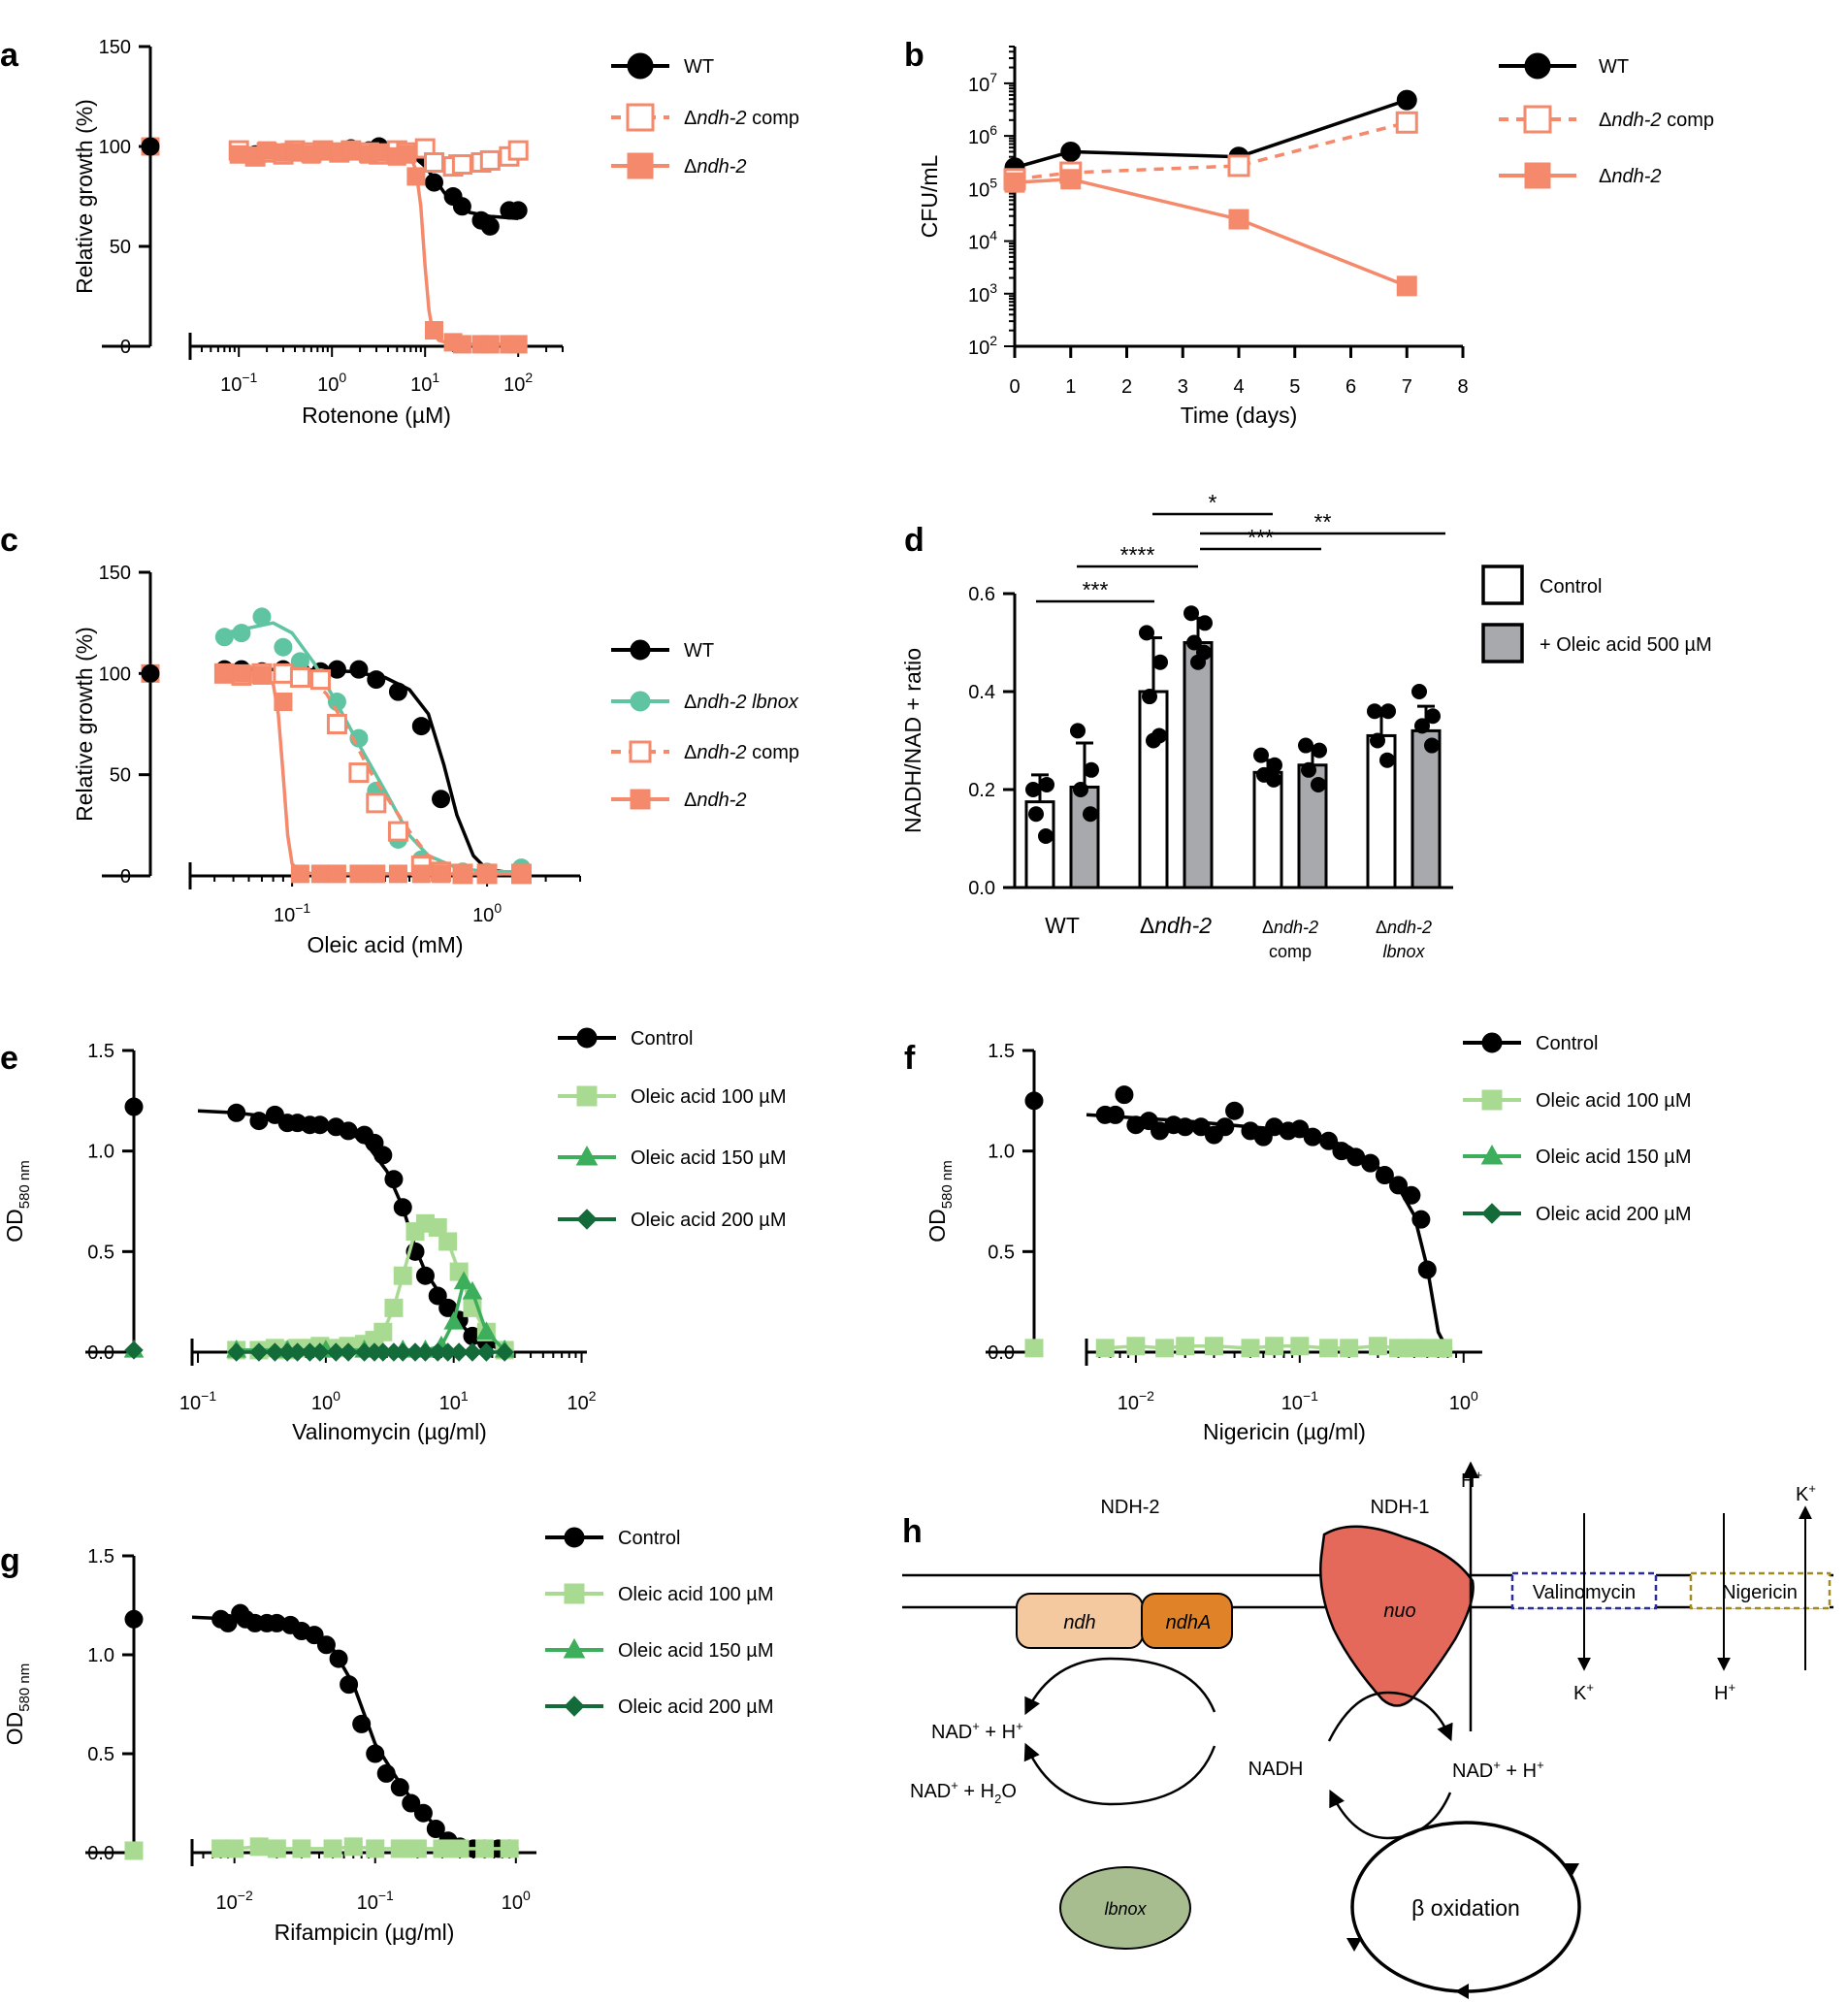 This screenshot has height=2003, width=1848. I want to click on x-tick-label: 10⁻¹, so click(292, 913).